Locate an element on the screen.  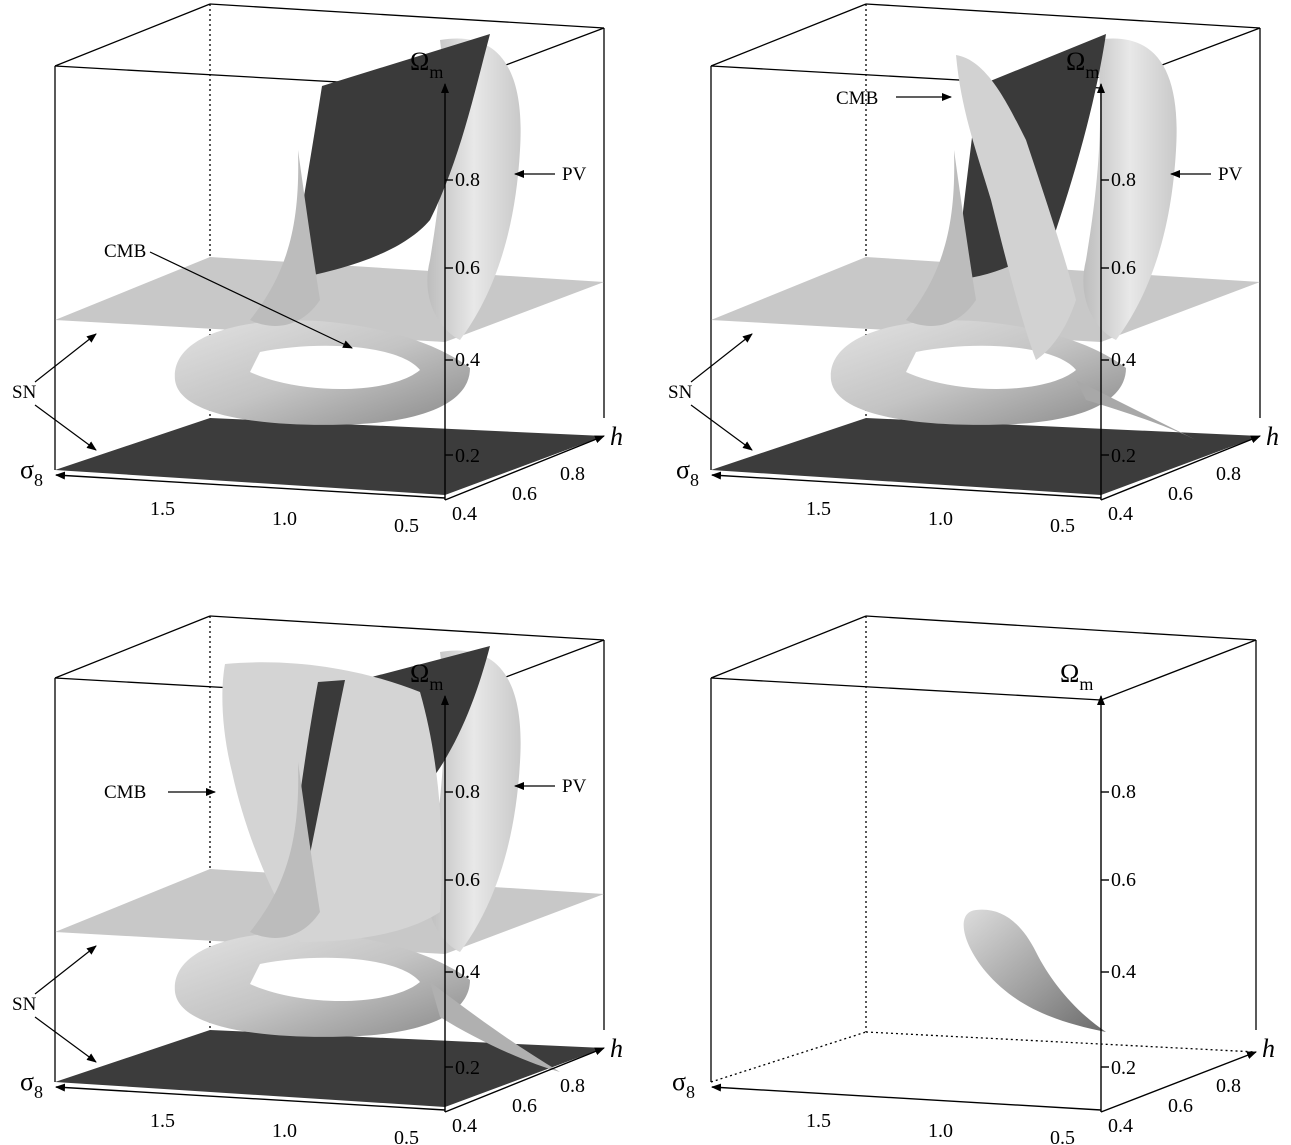
cmb-tail is located at coordinates (1136, 410).